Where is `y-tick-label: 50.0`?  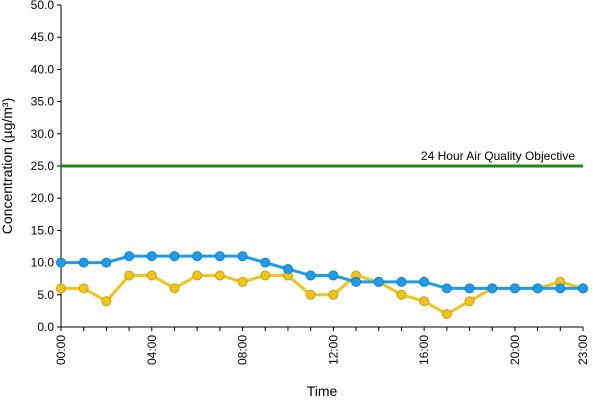 y-tick-label: 50.0 is located at coordinates (43, 6).